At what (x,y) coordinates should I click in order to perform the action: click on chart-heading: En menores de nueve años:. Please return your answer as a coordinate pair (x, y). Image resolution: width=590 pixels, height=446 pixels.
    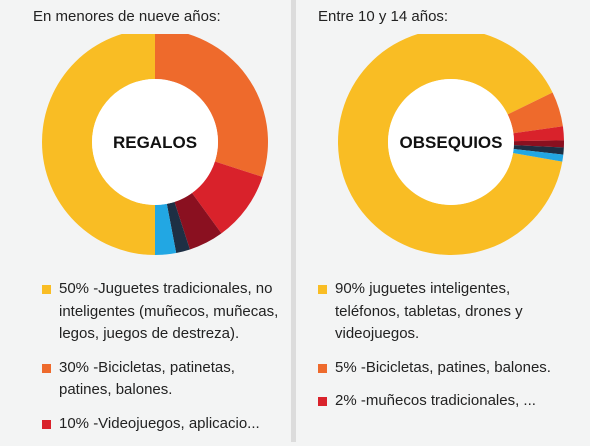
    Looking at the image, I should click on (127, 16).